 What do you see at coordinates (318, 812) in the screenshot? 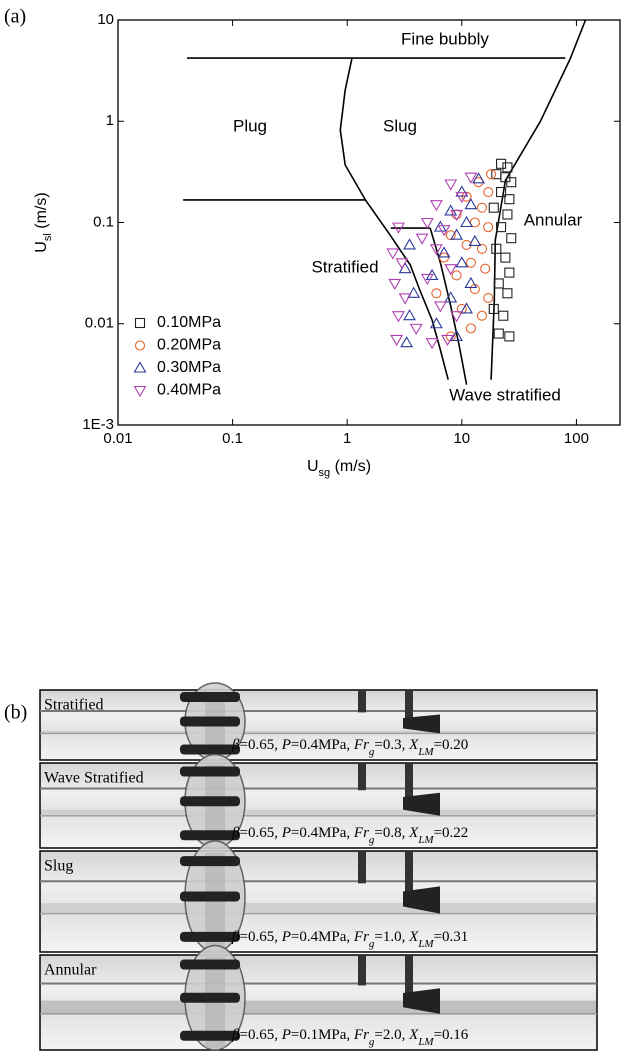
I see `liquid` at bounding box center [318, 812].